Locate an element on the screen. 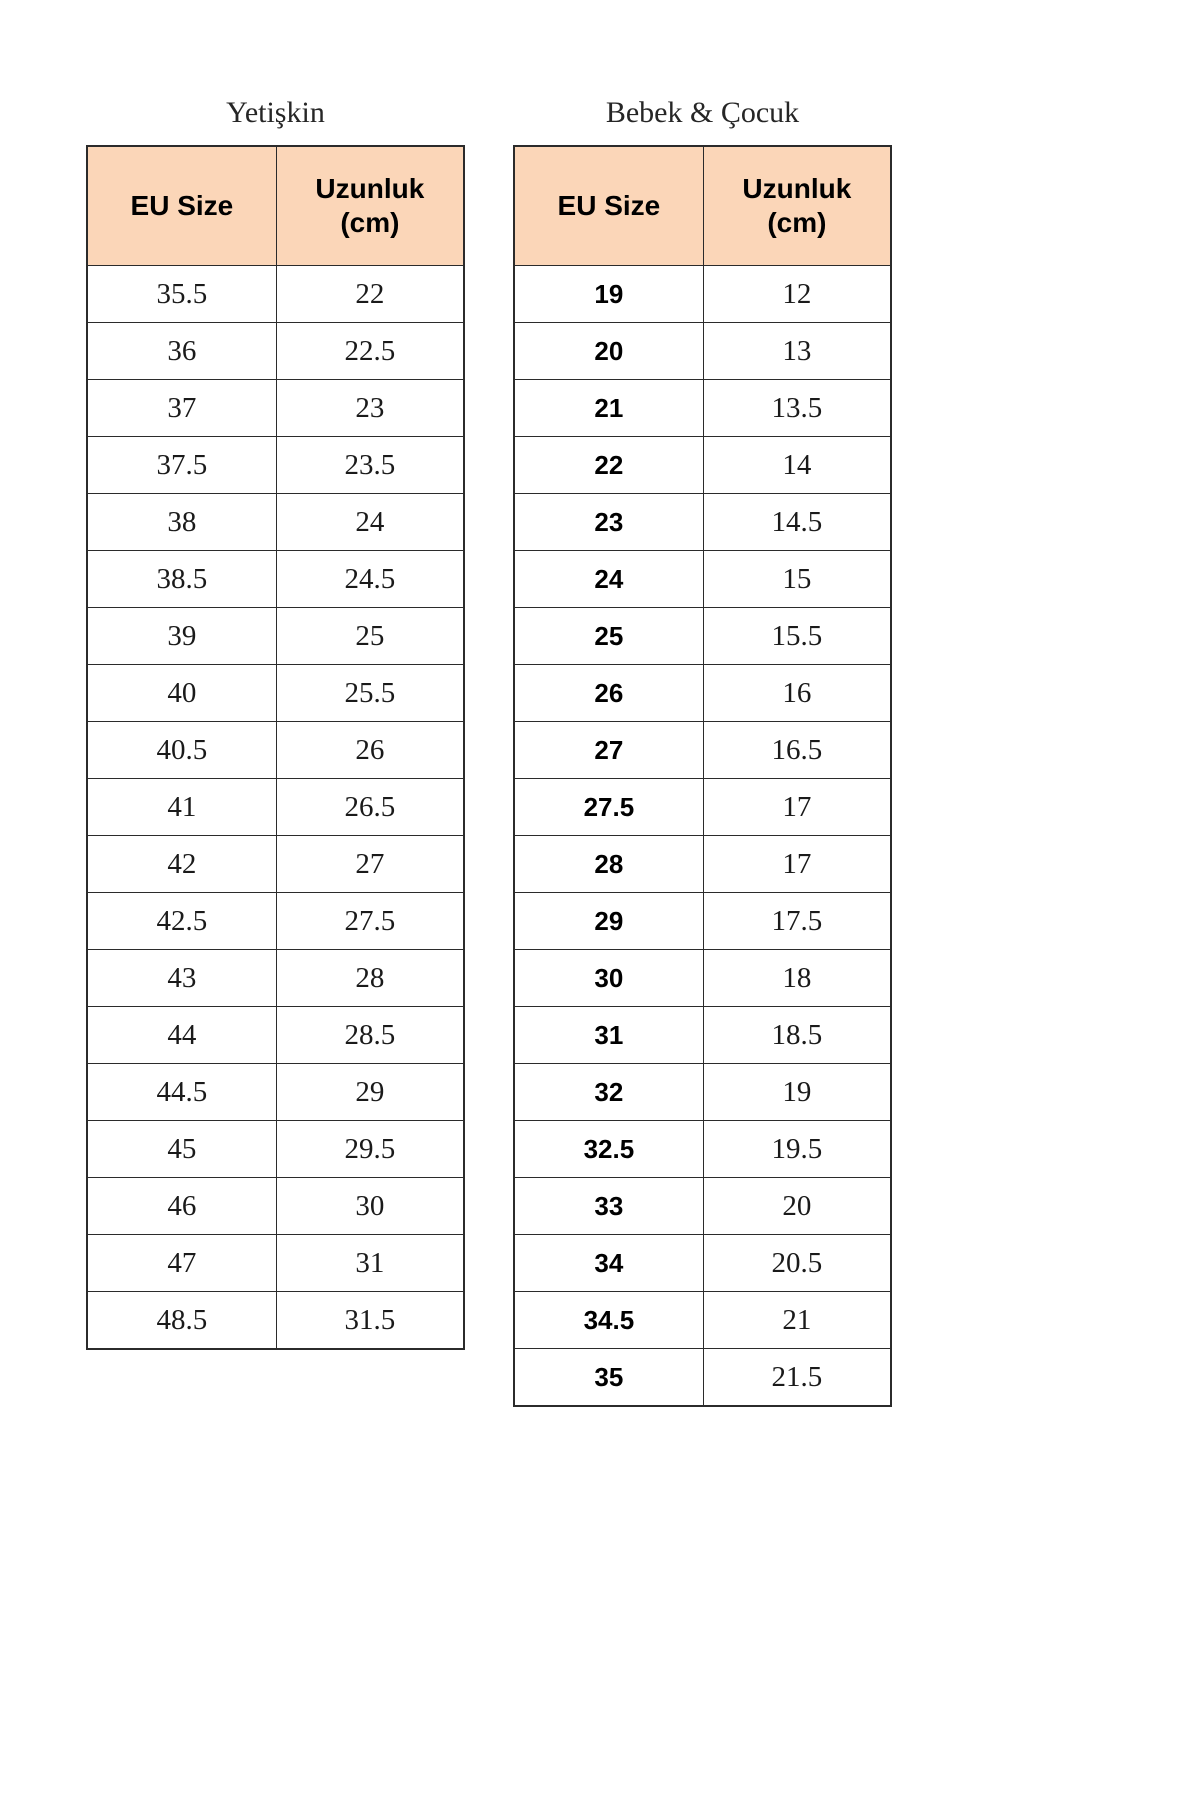 The height and width of the screenshot is (1800, 1200). adult-header-length-cm: Uzunluk (cm) is located at coordinates (370, 205).